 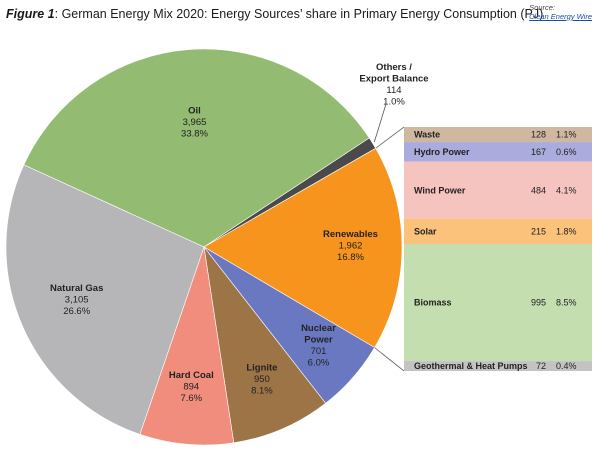 What do you see at coordinates (318, 346) in the screenshot?
I see `slice-label-nuclear-power: Nuclear Power 701 6.0%` at bounding box center [318, 346].